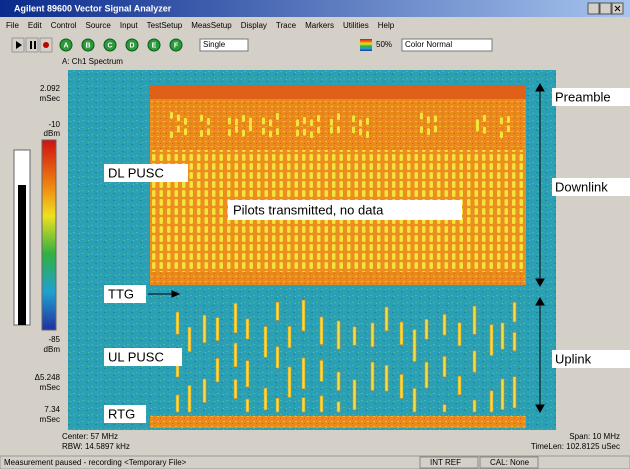 This screenshot has width=630, height=469. What do you see at coordinates (286, 25) in the screenshot?
I see `menu-item: Trace` at bounding box center [286, 25].